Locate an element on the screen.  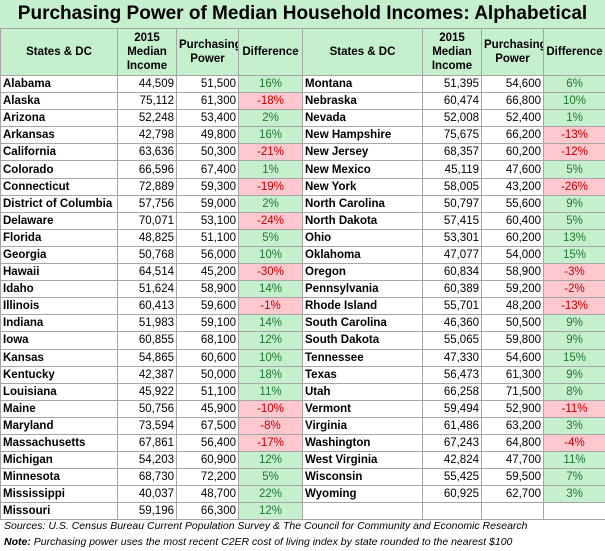
median-income: 63,636 is located at coordinates (147, 152).